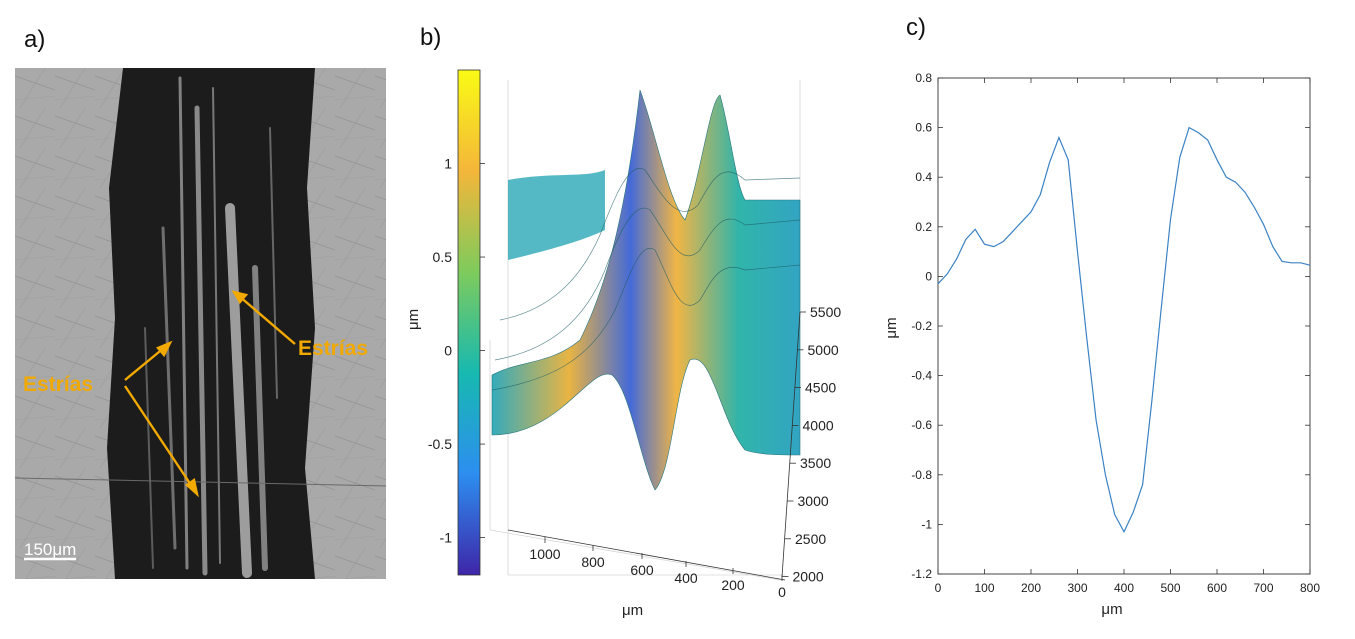 The image size is (1355, 639). Describe the element at coordinates (815, 463) in the screenshot. I see `y-tick-label: 3500` at that location.